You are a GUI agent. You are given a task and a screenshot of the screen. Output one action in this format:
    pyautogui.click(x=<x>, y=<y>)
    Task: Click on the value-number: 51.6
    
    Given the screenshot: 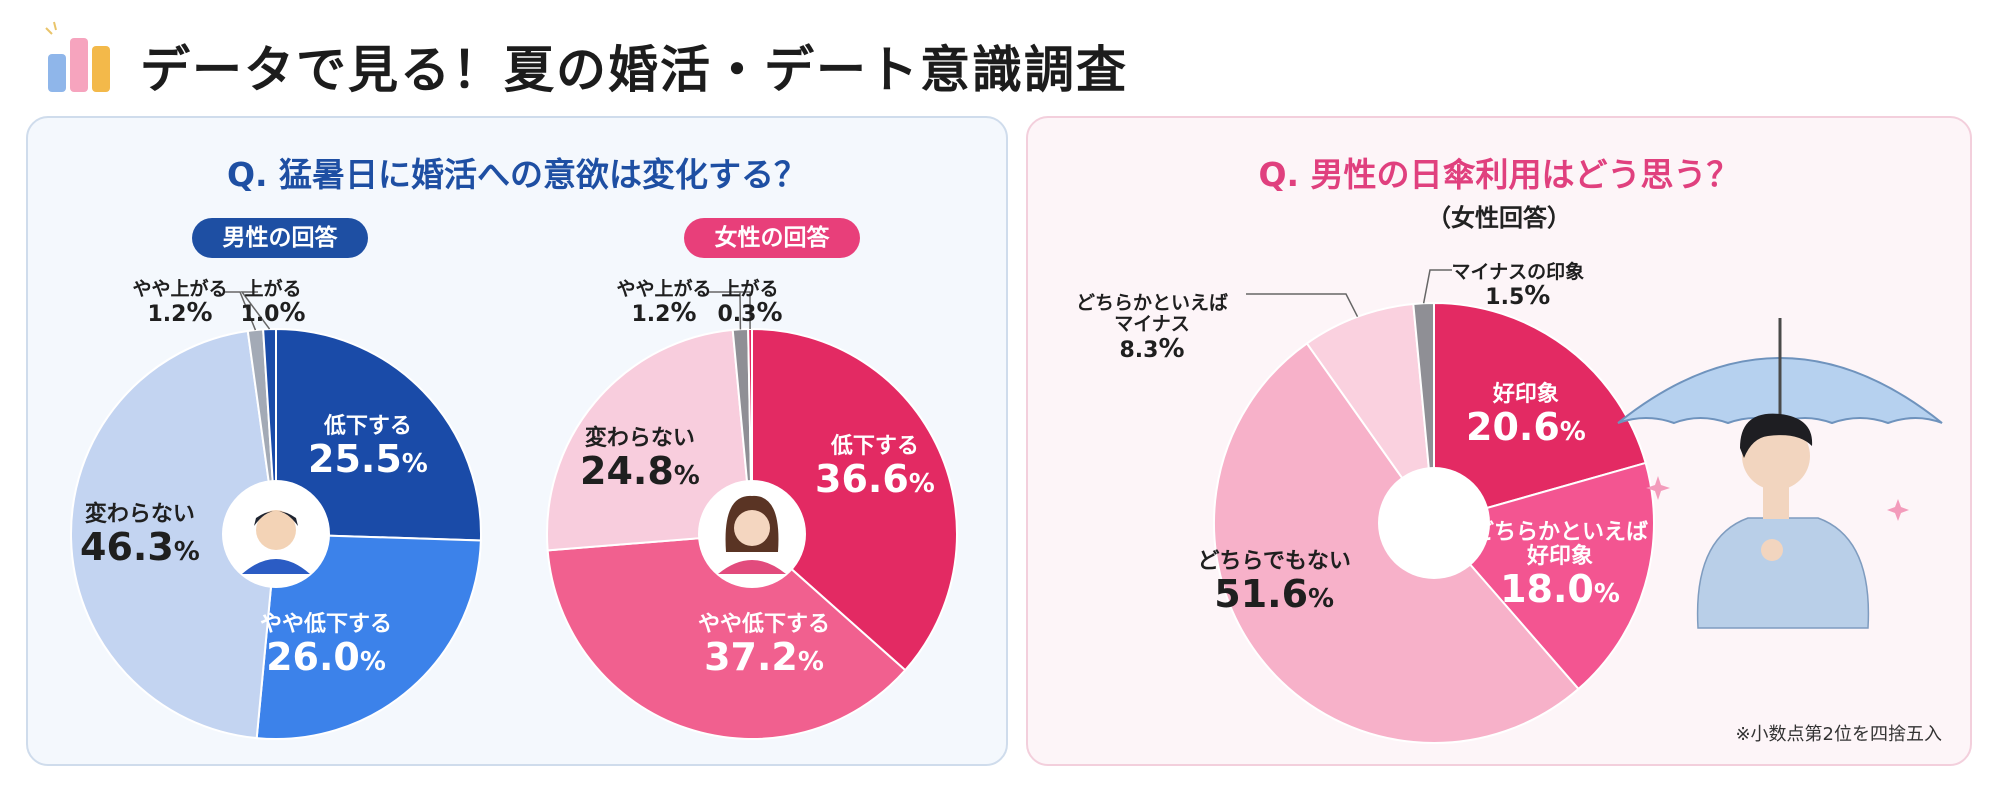 What is the action you would take?
    pyautogui.click(x=1261, y=594)
    